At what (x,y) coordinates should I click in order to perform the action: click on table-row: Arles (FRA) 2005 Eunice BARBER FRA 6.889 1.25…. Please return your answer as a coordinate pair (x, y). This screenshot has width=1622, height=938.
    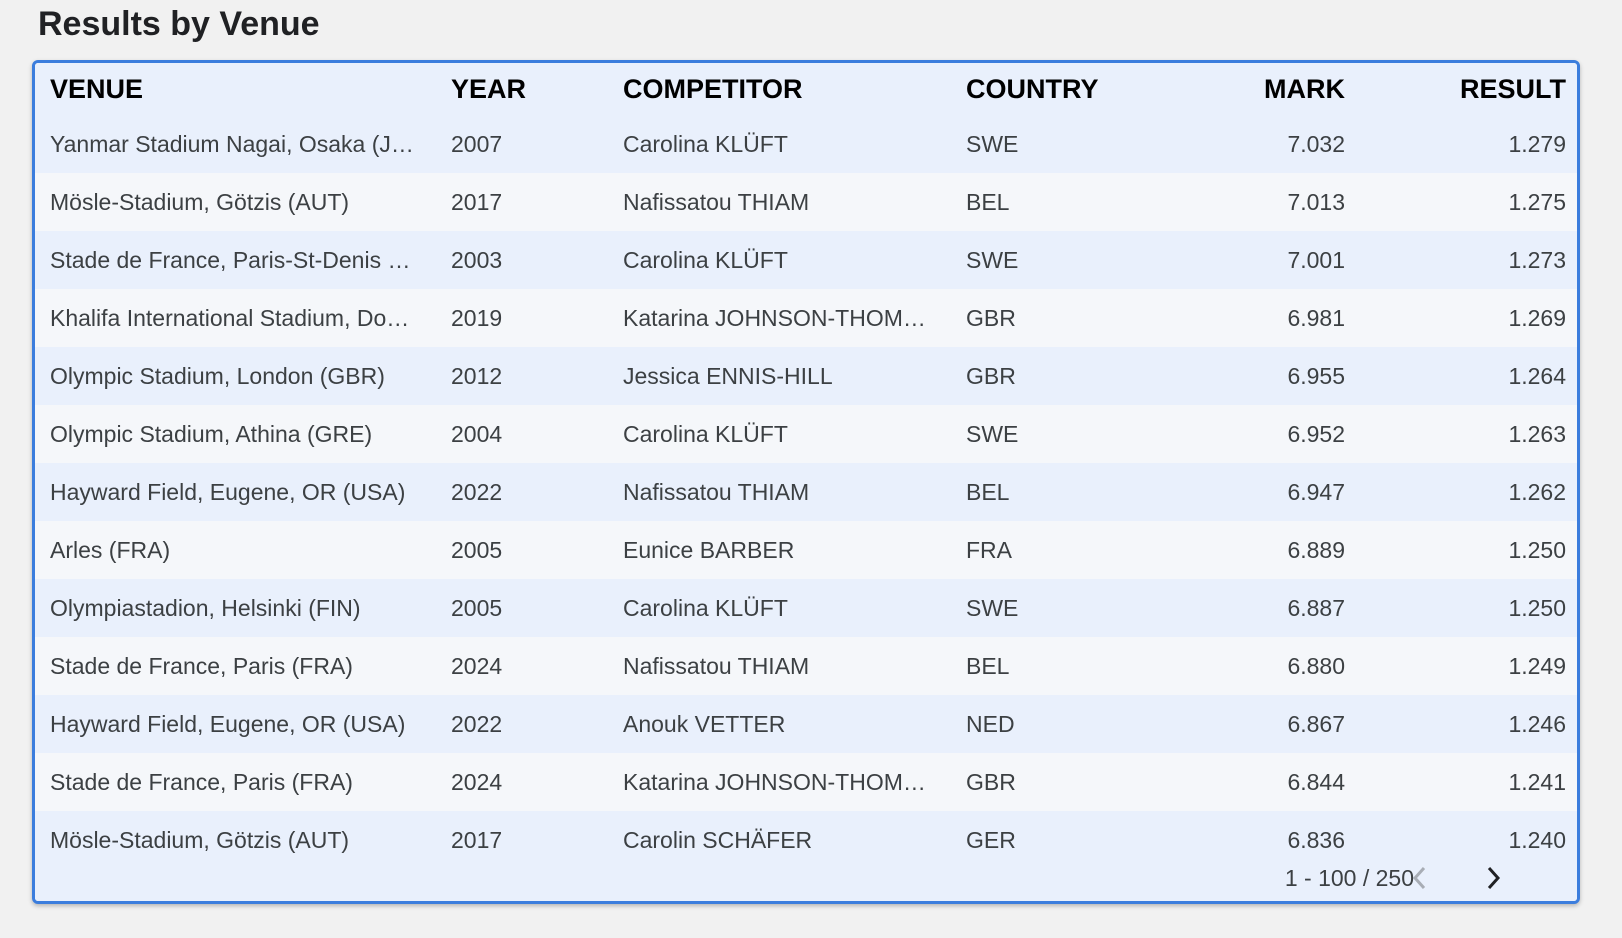
    Looking at the image, I should click on (806, 550).